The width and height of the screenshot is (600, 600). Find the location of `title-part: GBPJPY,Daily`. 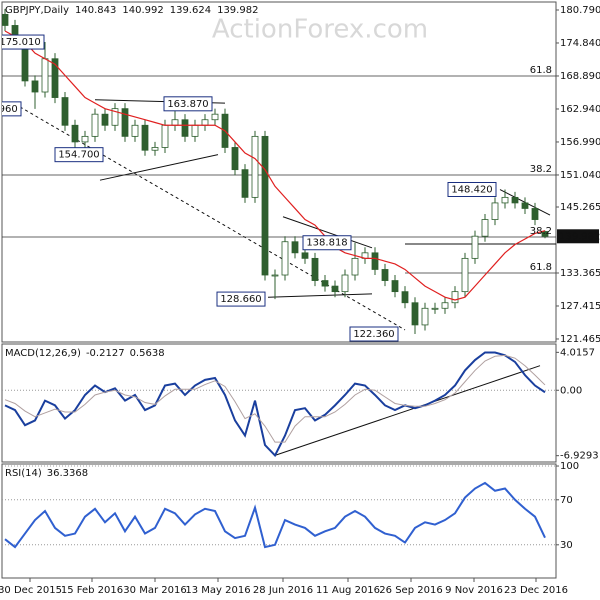

title-part: GBPJPY,Daily is located at coordinates (37, 10).